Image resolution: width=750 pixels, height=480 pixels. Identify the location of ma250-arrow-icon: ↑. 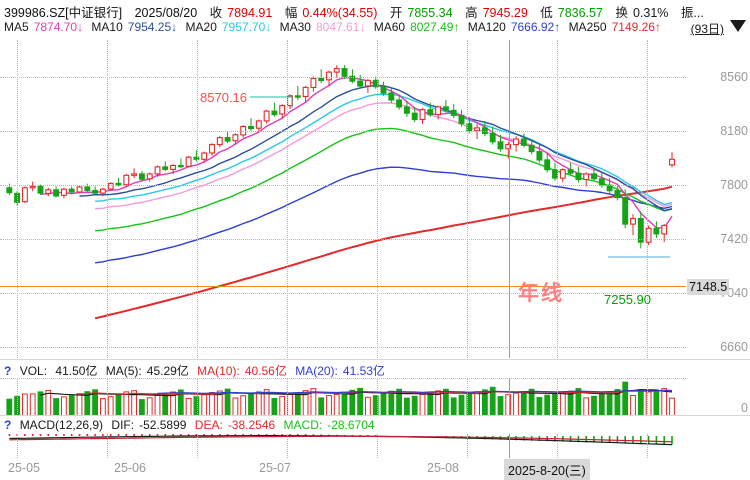
(657, 27).